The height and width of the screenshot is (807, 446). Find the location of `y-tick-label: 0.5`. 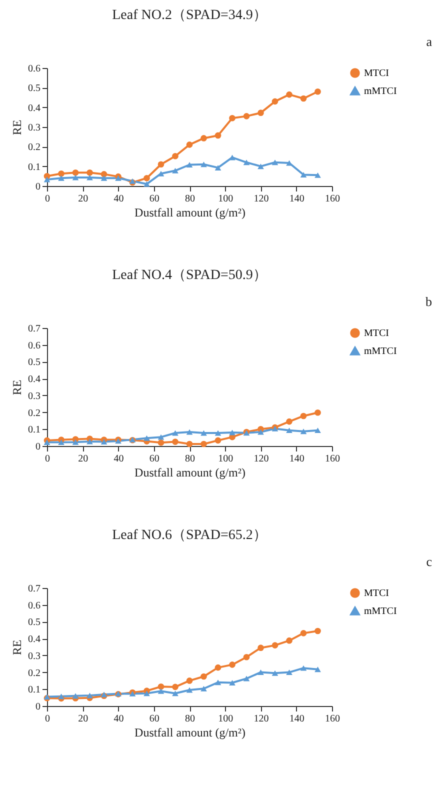

y-tick-label: 0.5 is located at coordinates (34, 362).